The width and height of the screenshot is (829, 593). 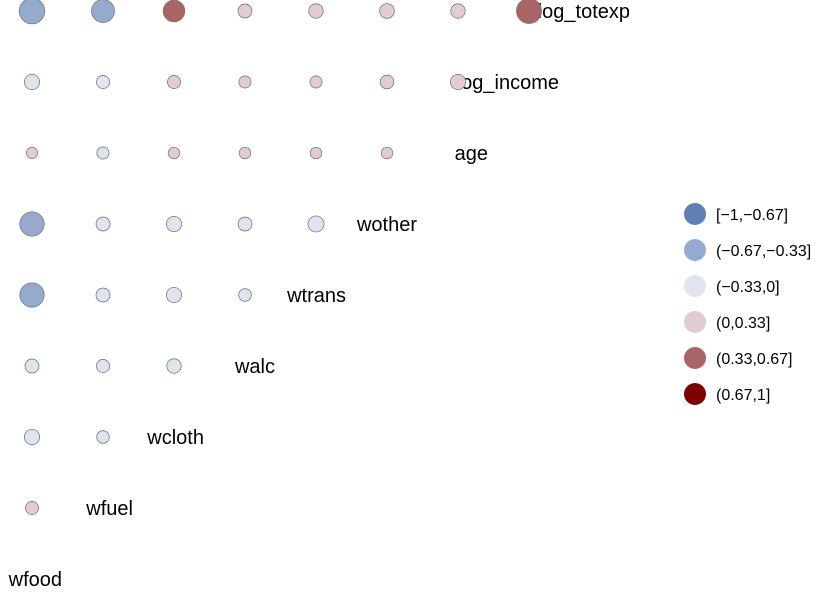 What do you see at coordinates (245, 82) in the screenshot?
I see `dot-log-income-walc` at bounding box center [245, 82].